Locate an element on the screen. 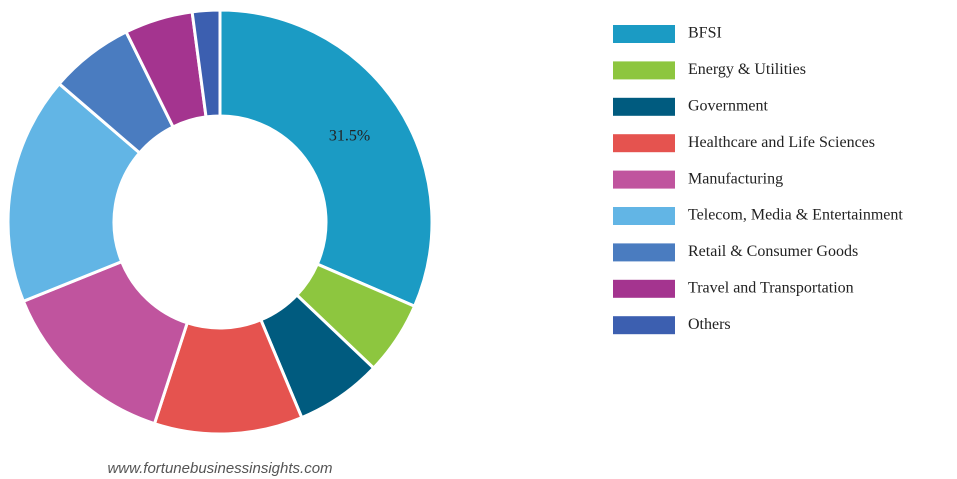 The image size is (957, 479). legend-label: Retail & Consumer Goods is located at coordinates (773, 251).